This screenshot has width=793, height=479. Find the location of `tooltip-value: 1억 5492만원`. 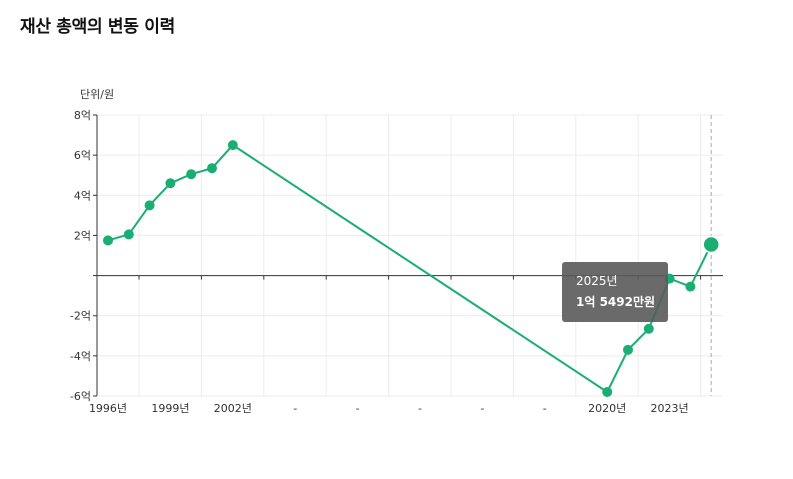

tooltip-value: 1억 5492만원 is located at coordinates (616, 302).